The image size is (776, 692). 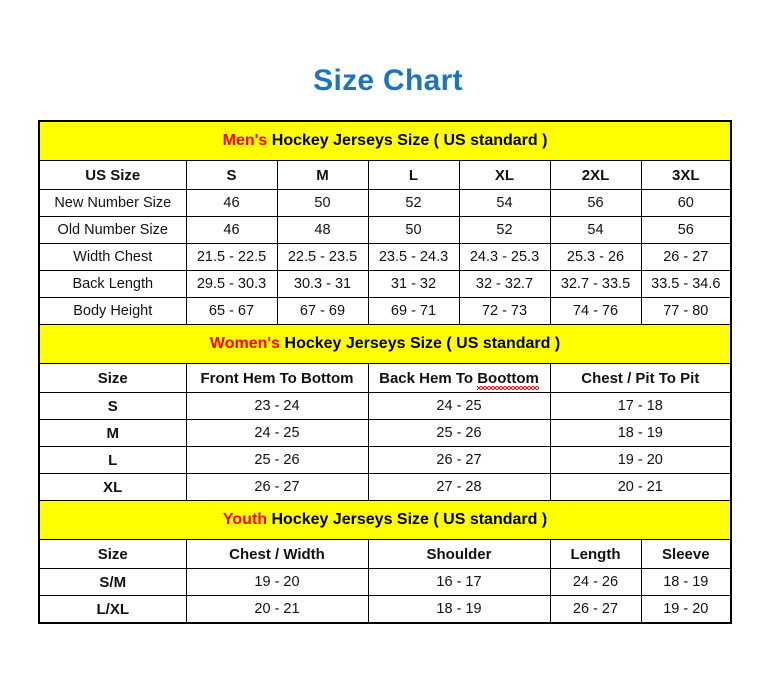 I want to click on mens-banner-rest: Hockey Jerseys Size ( US standard ), so click(x=407, y=140).